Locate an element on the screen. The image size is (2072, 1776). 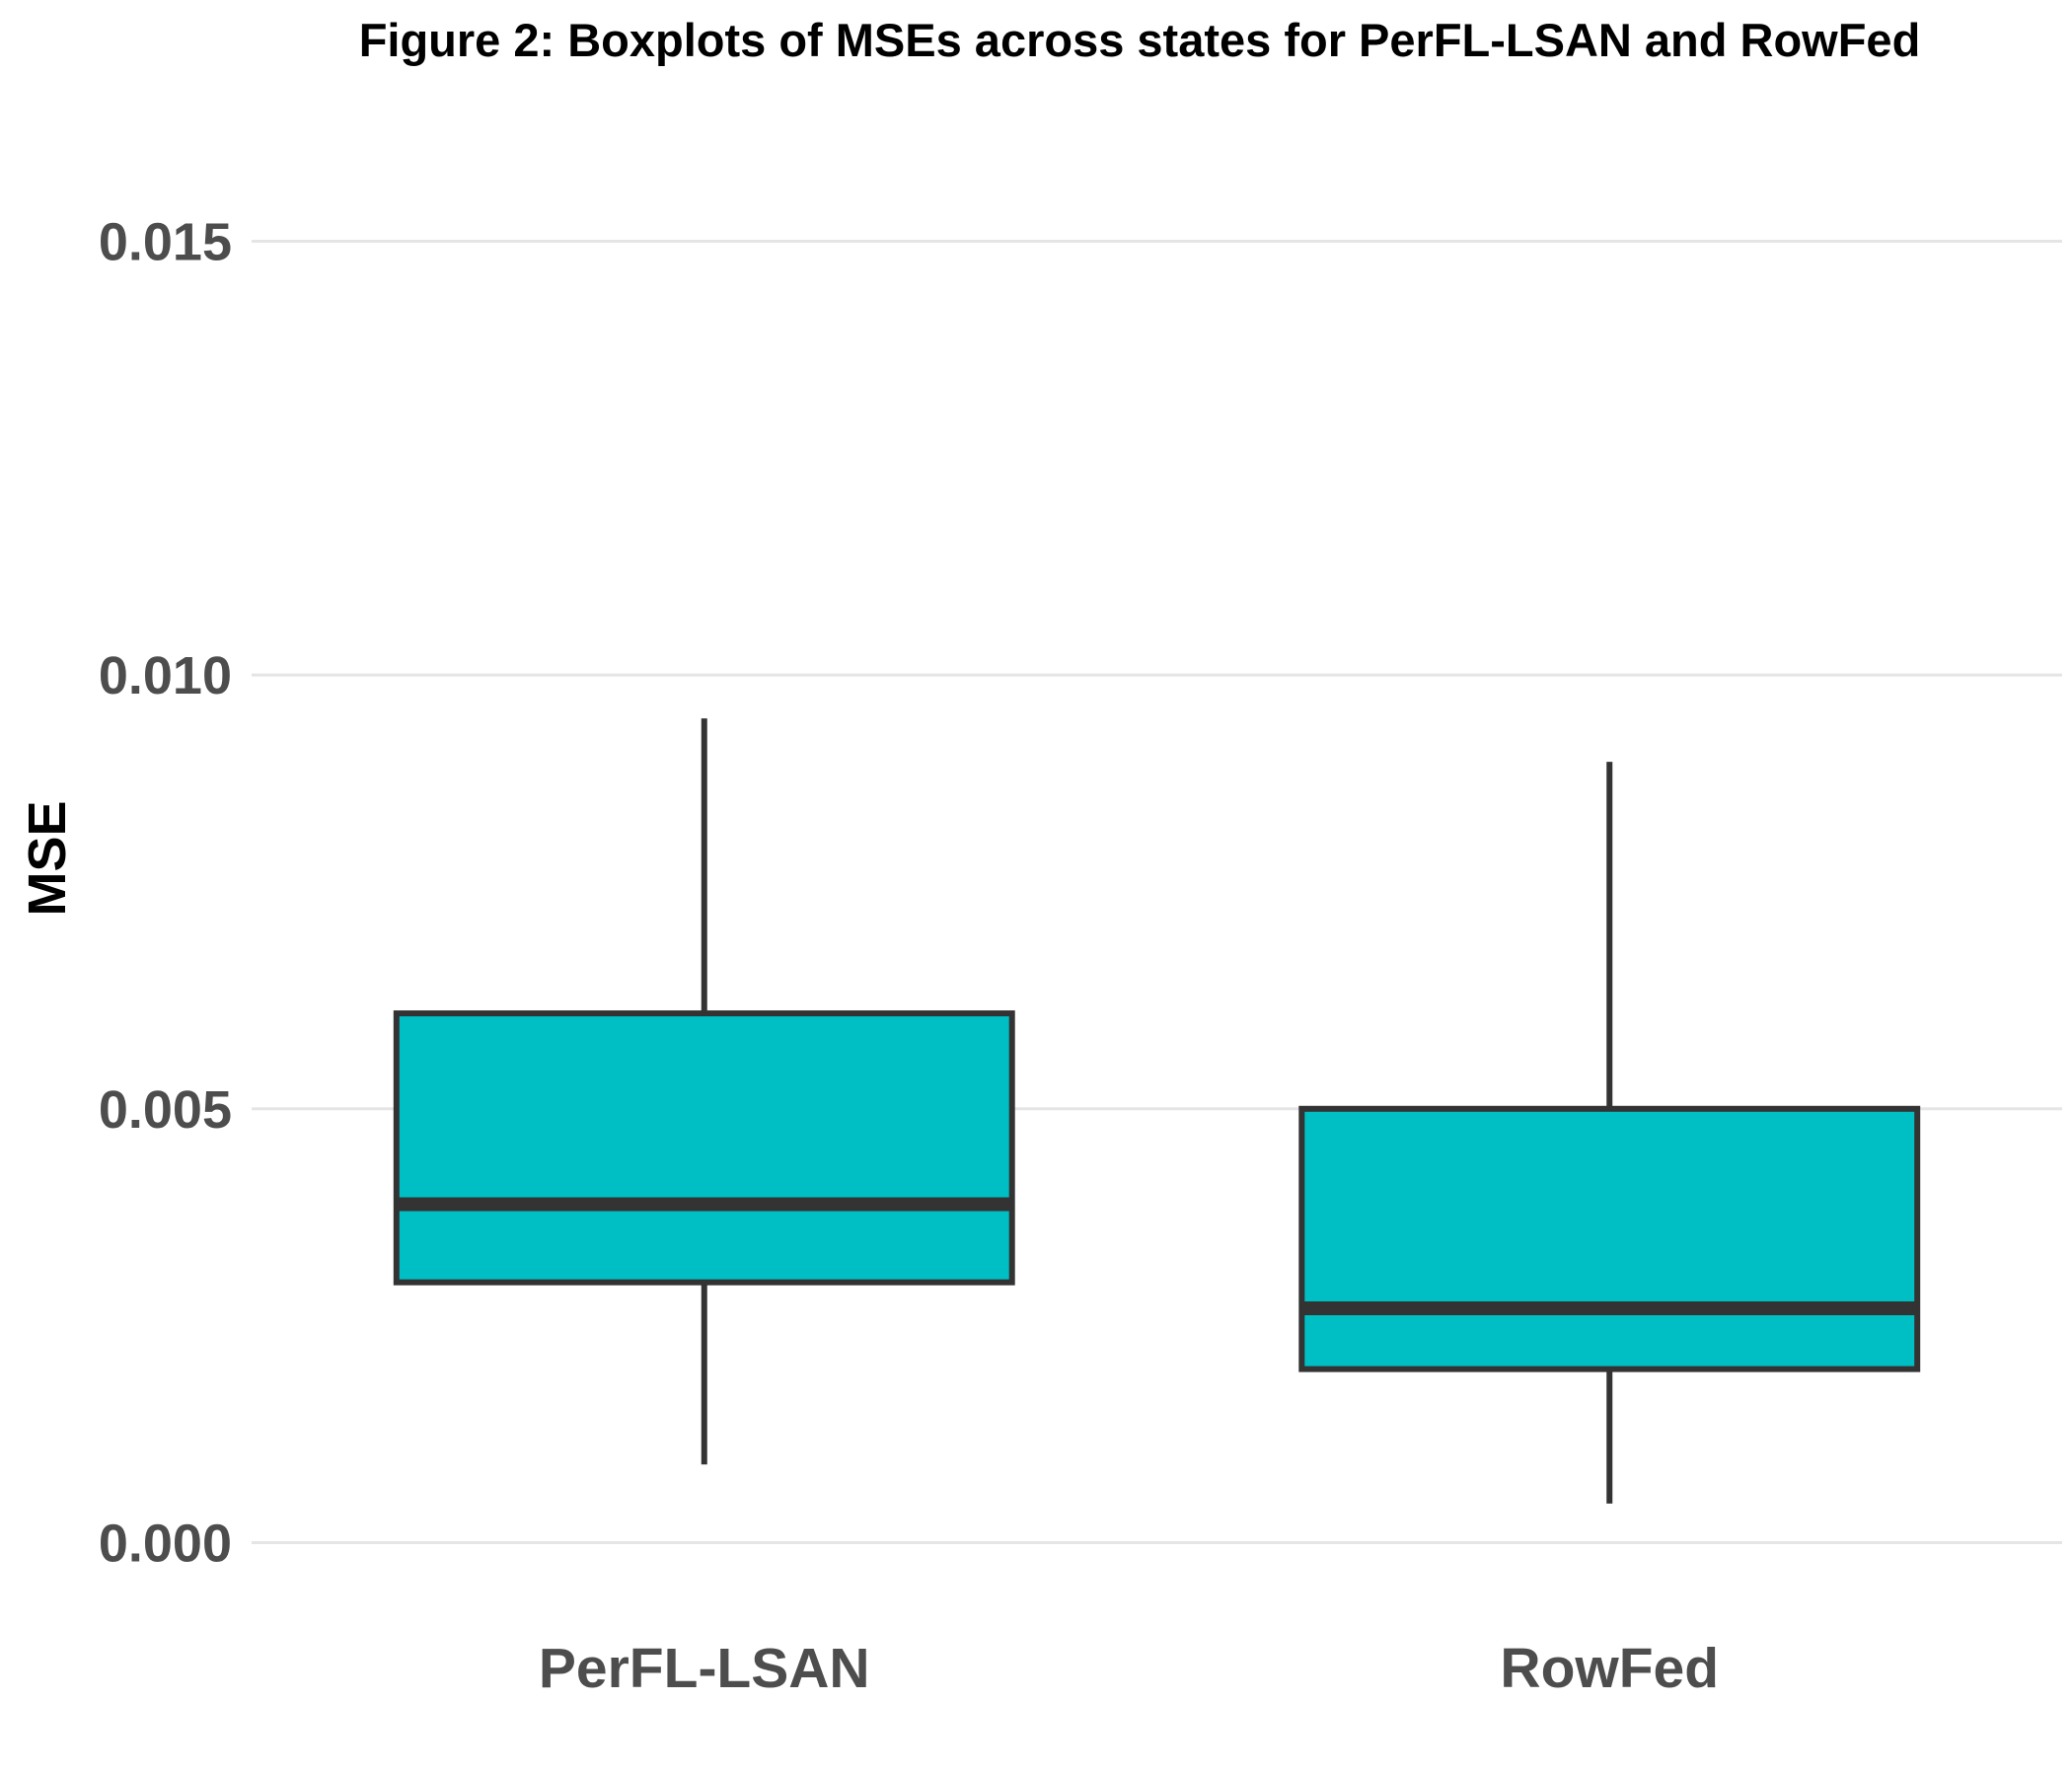
y-tick-label-0: 0.000 is located at coordinates (166, 1543).